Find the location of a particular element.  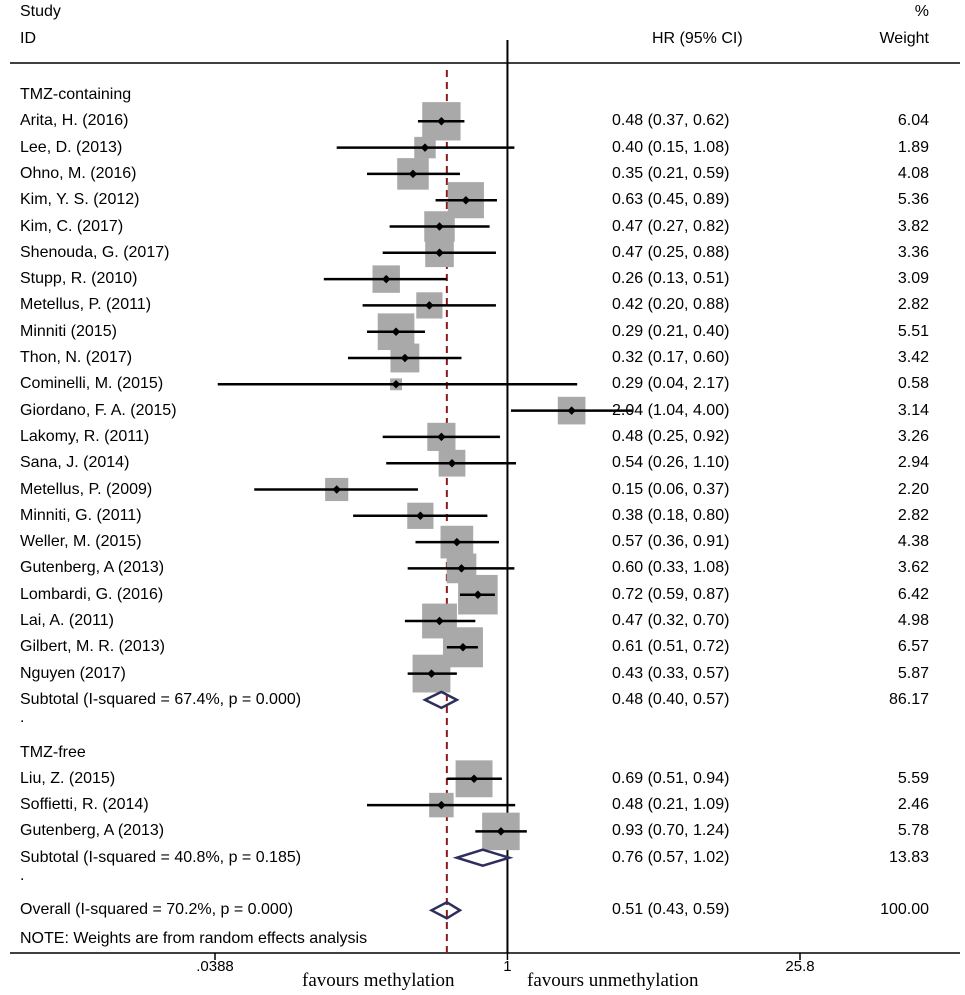

study-weight: 2.94 is located at coordinates (913, 463).